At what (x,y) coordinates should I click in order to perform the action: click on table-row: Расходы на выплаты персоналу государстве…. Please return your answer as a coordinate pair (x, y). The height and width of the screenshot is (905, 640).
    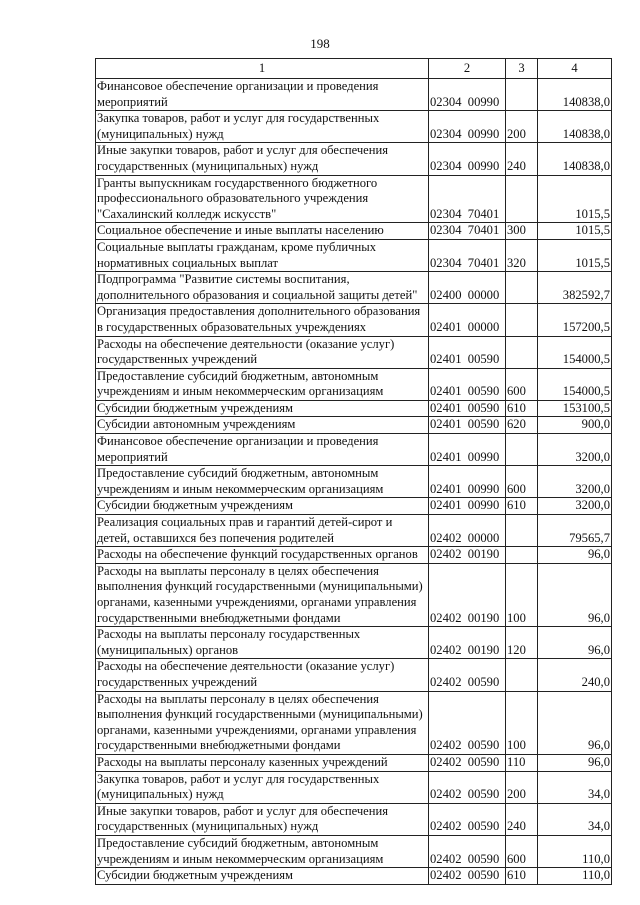
    Looking at the image, I should click on (353, 643).